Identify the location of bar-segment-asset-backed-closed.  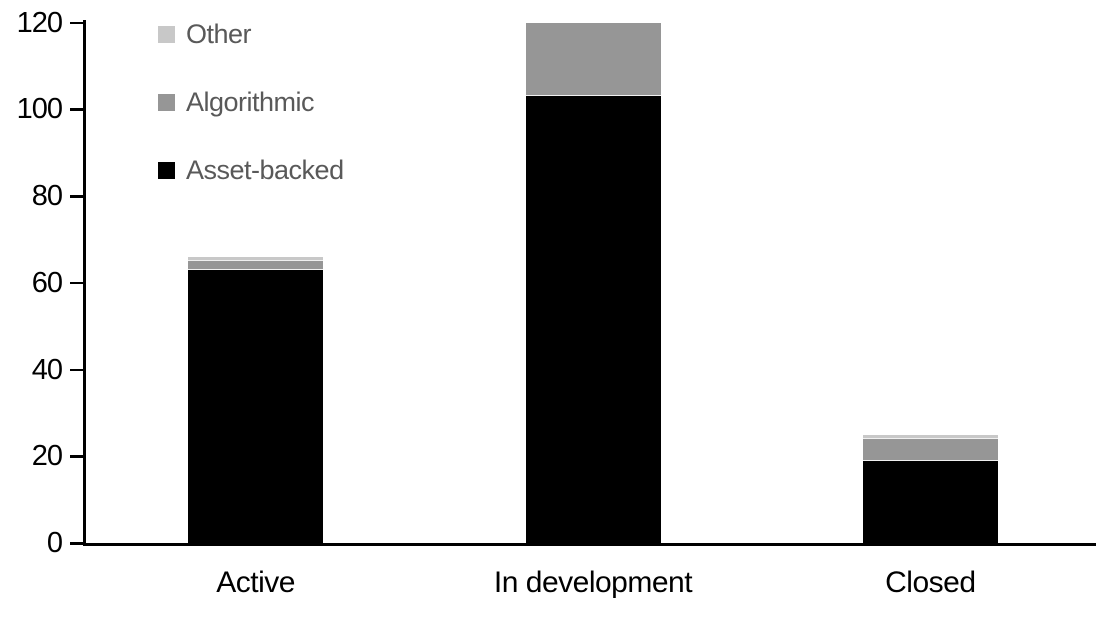
(930, 501).